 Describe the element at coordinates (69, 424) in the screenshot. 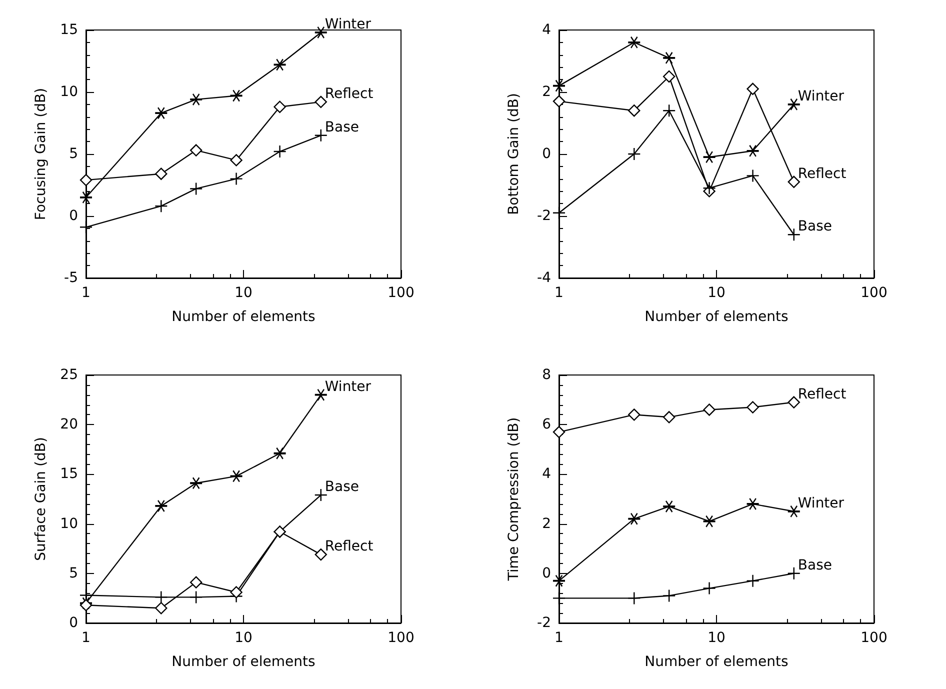

I see `y-tick-label: 20` at that location.